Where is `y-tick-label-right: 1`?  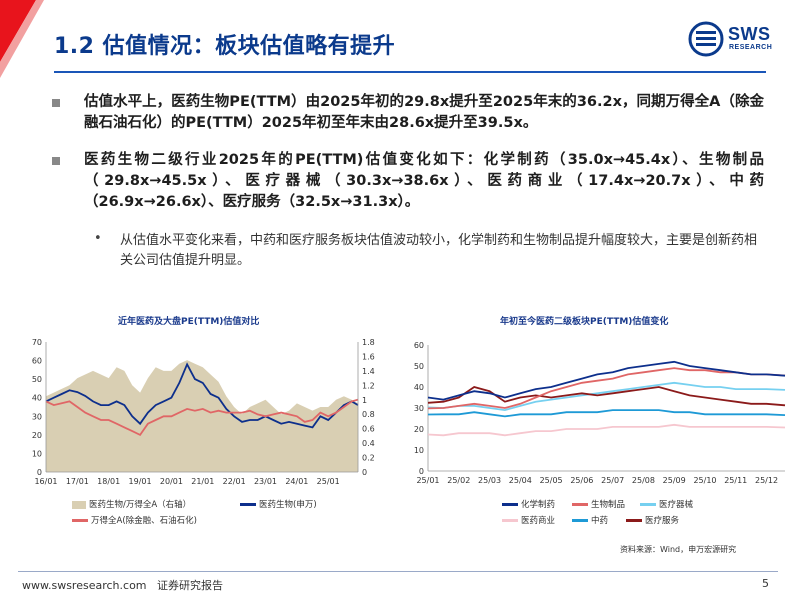
y-tick-label-right: 1 is located at coordinates (364, 400).